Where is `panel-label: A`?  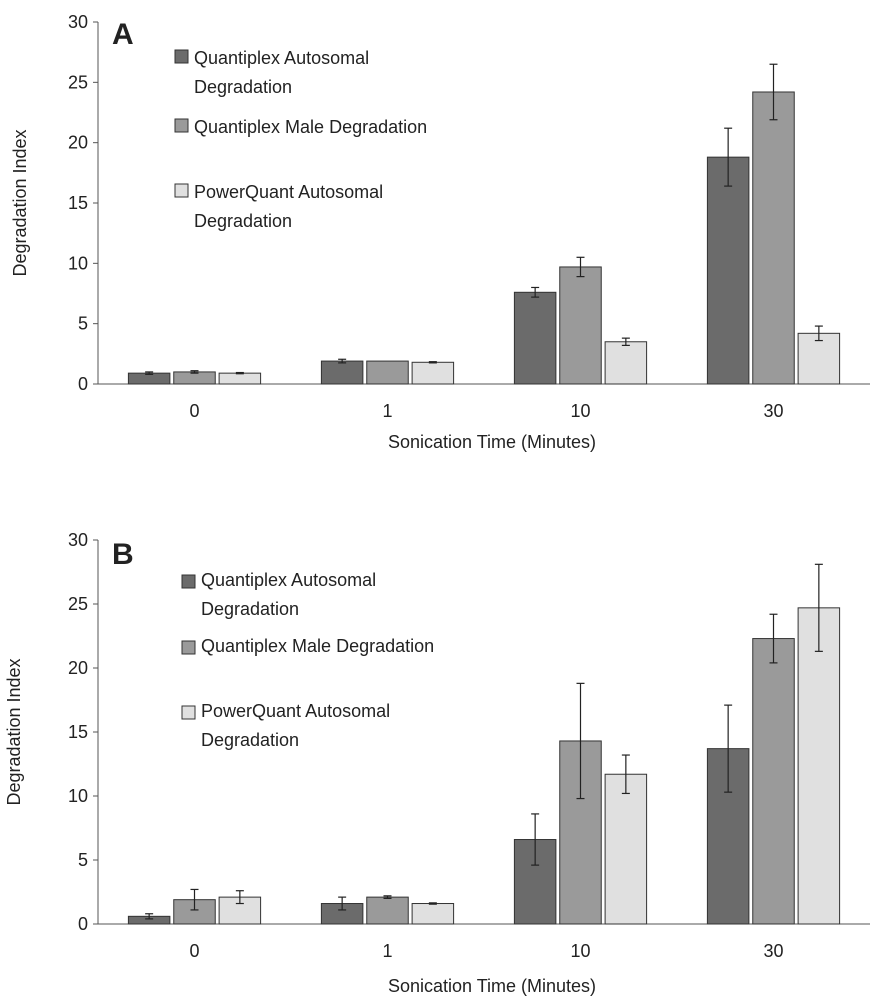 panel-label: A is located at coordinates (123, 34).